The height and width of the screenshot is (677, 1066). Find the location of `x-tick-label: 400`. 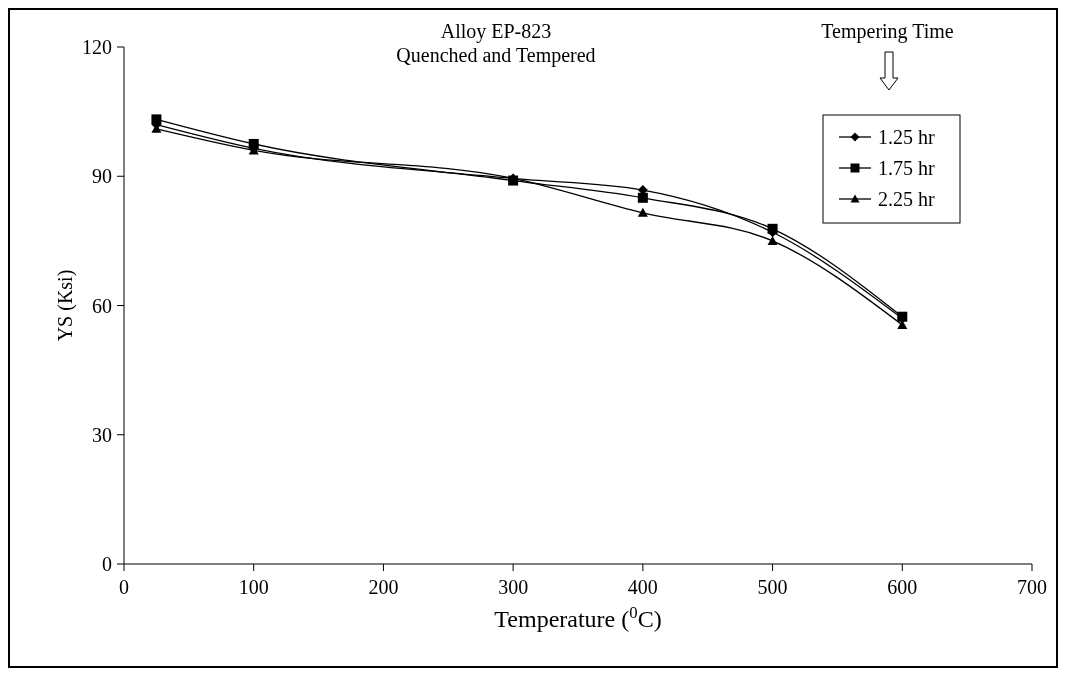

x-tick-label: 400 is located at coordinates (642, 587).